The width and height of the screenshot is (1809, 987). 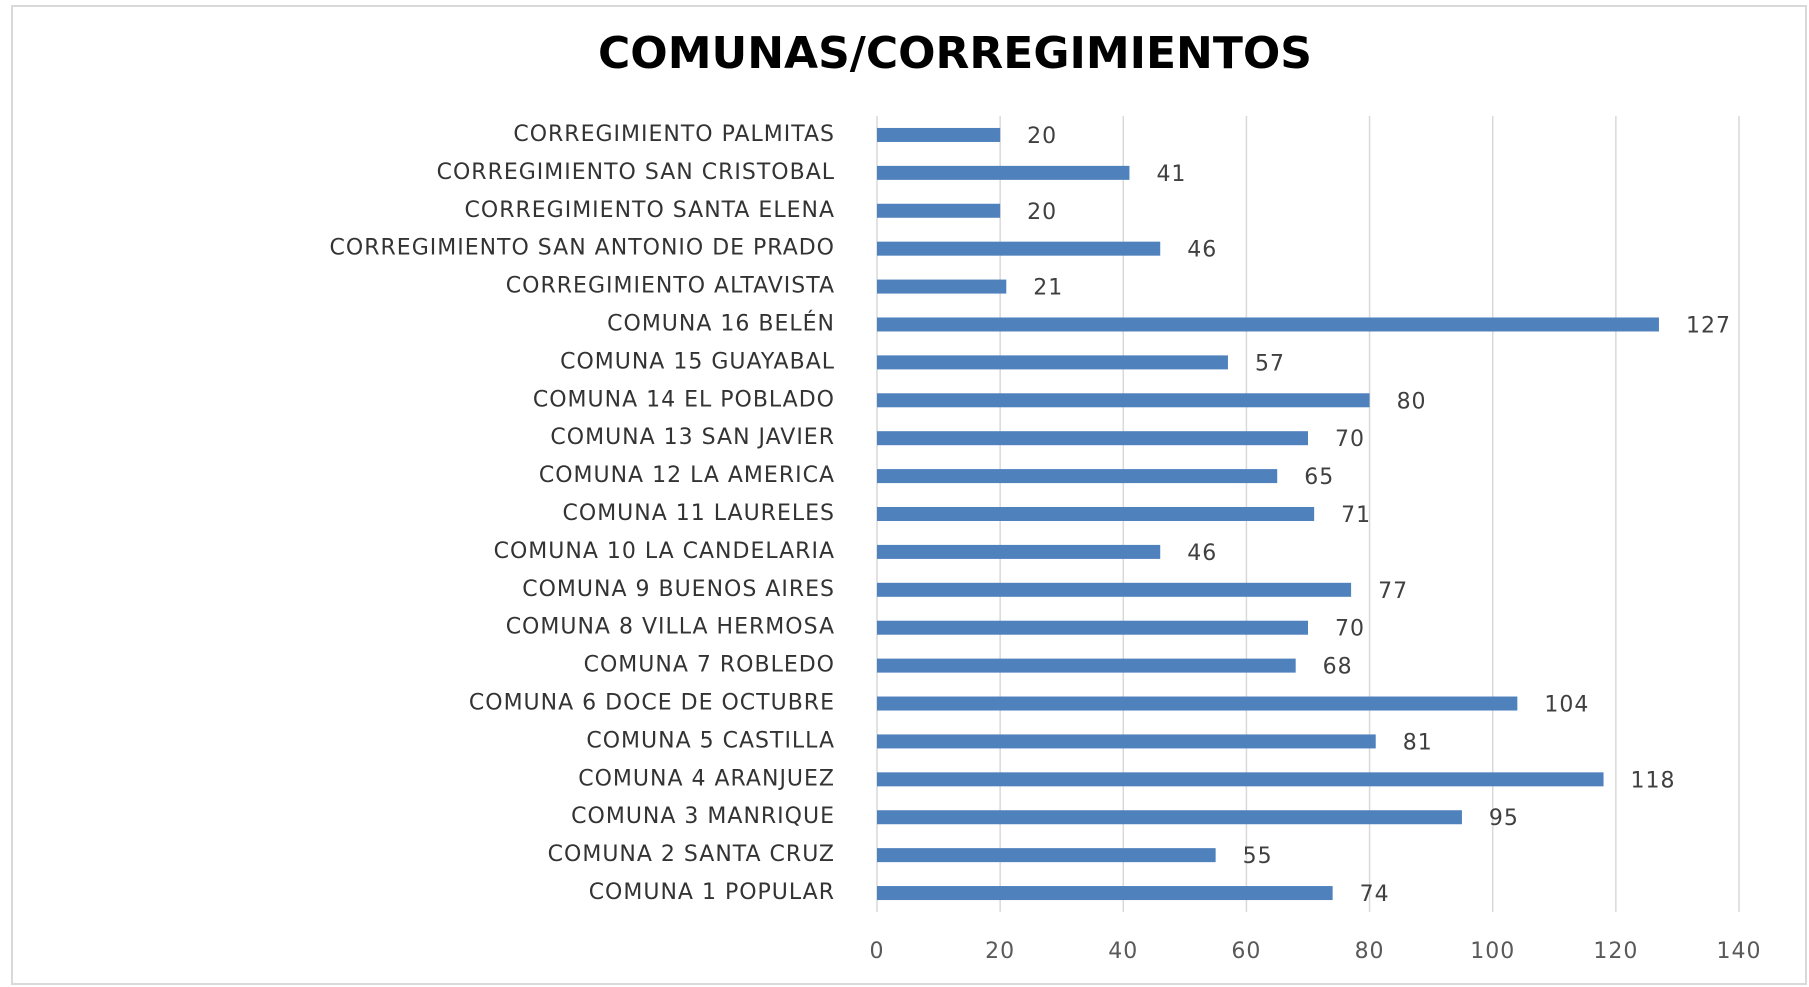 What do you see at coordinates (703, 816) in the screenshot?
I see `y-tick-label: COMUNA 3 MANRIQUE` at bounding box center [703, 816].